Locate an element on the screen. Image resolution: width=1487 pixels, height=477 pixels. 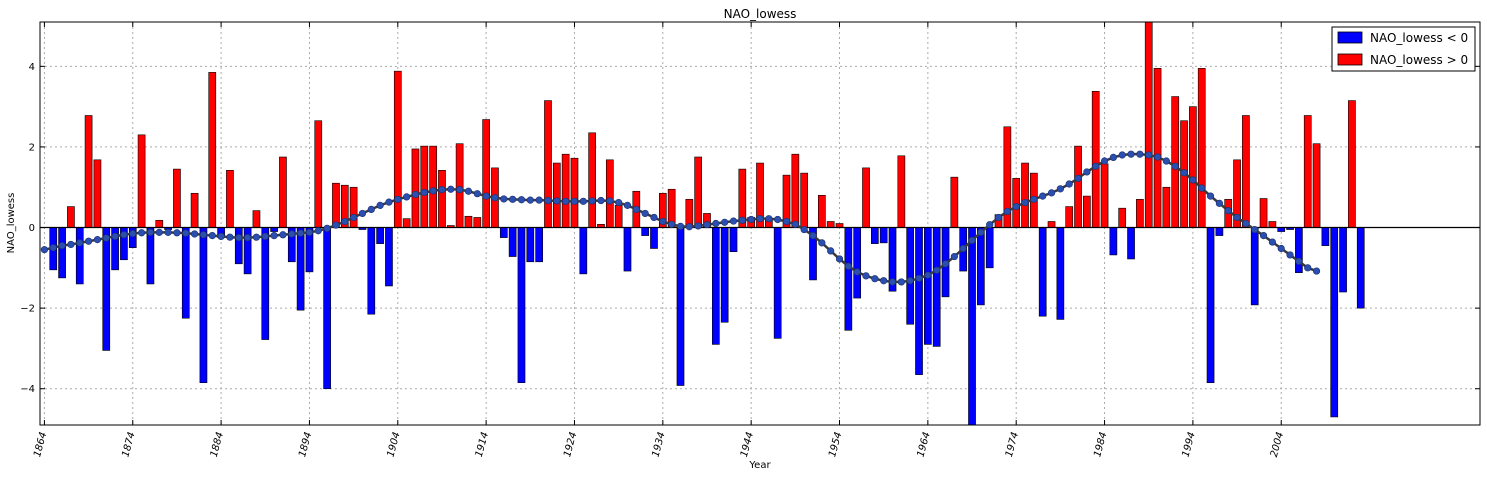
legend: NAO_lowess < 0 NAO_lowess > 0 is located at coordinates (1403, 49).